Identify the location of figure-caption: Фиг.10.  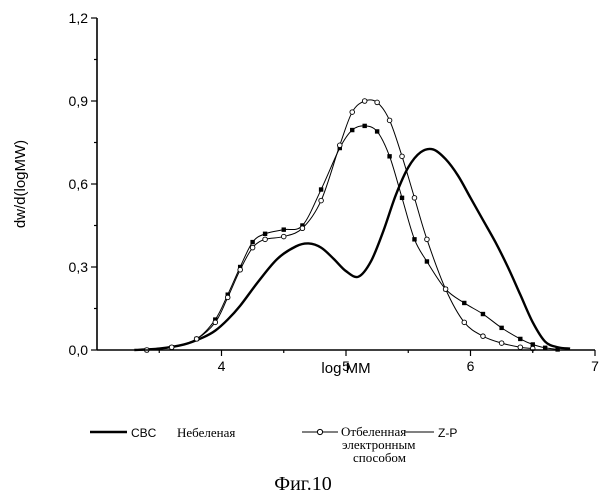
(302, 484).